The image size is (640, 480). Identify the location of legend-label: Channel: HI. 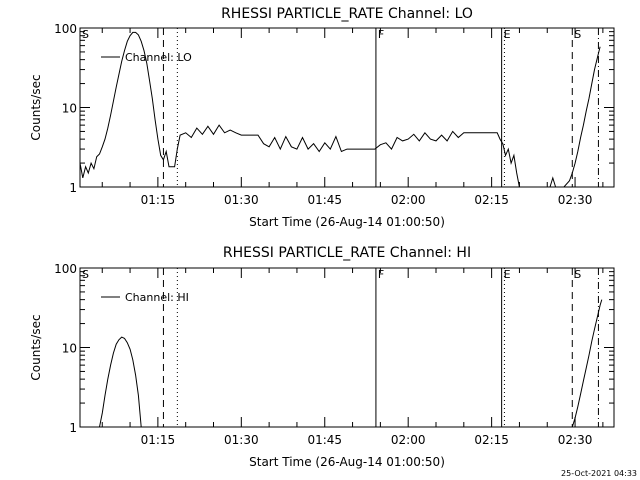
(157, 297).